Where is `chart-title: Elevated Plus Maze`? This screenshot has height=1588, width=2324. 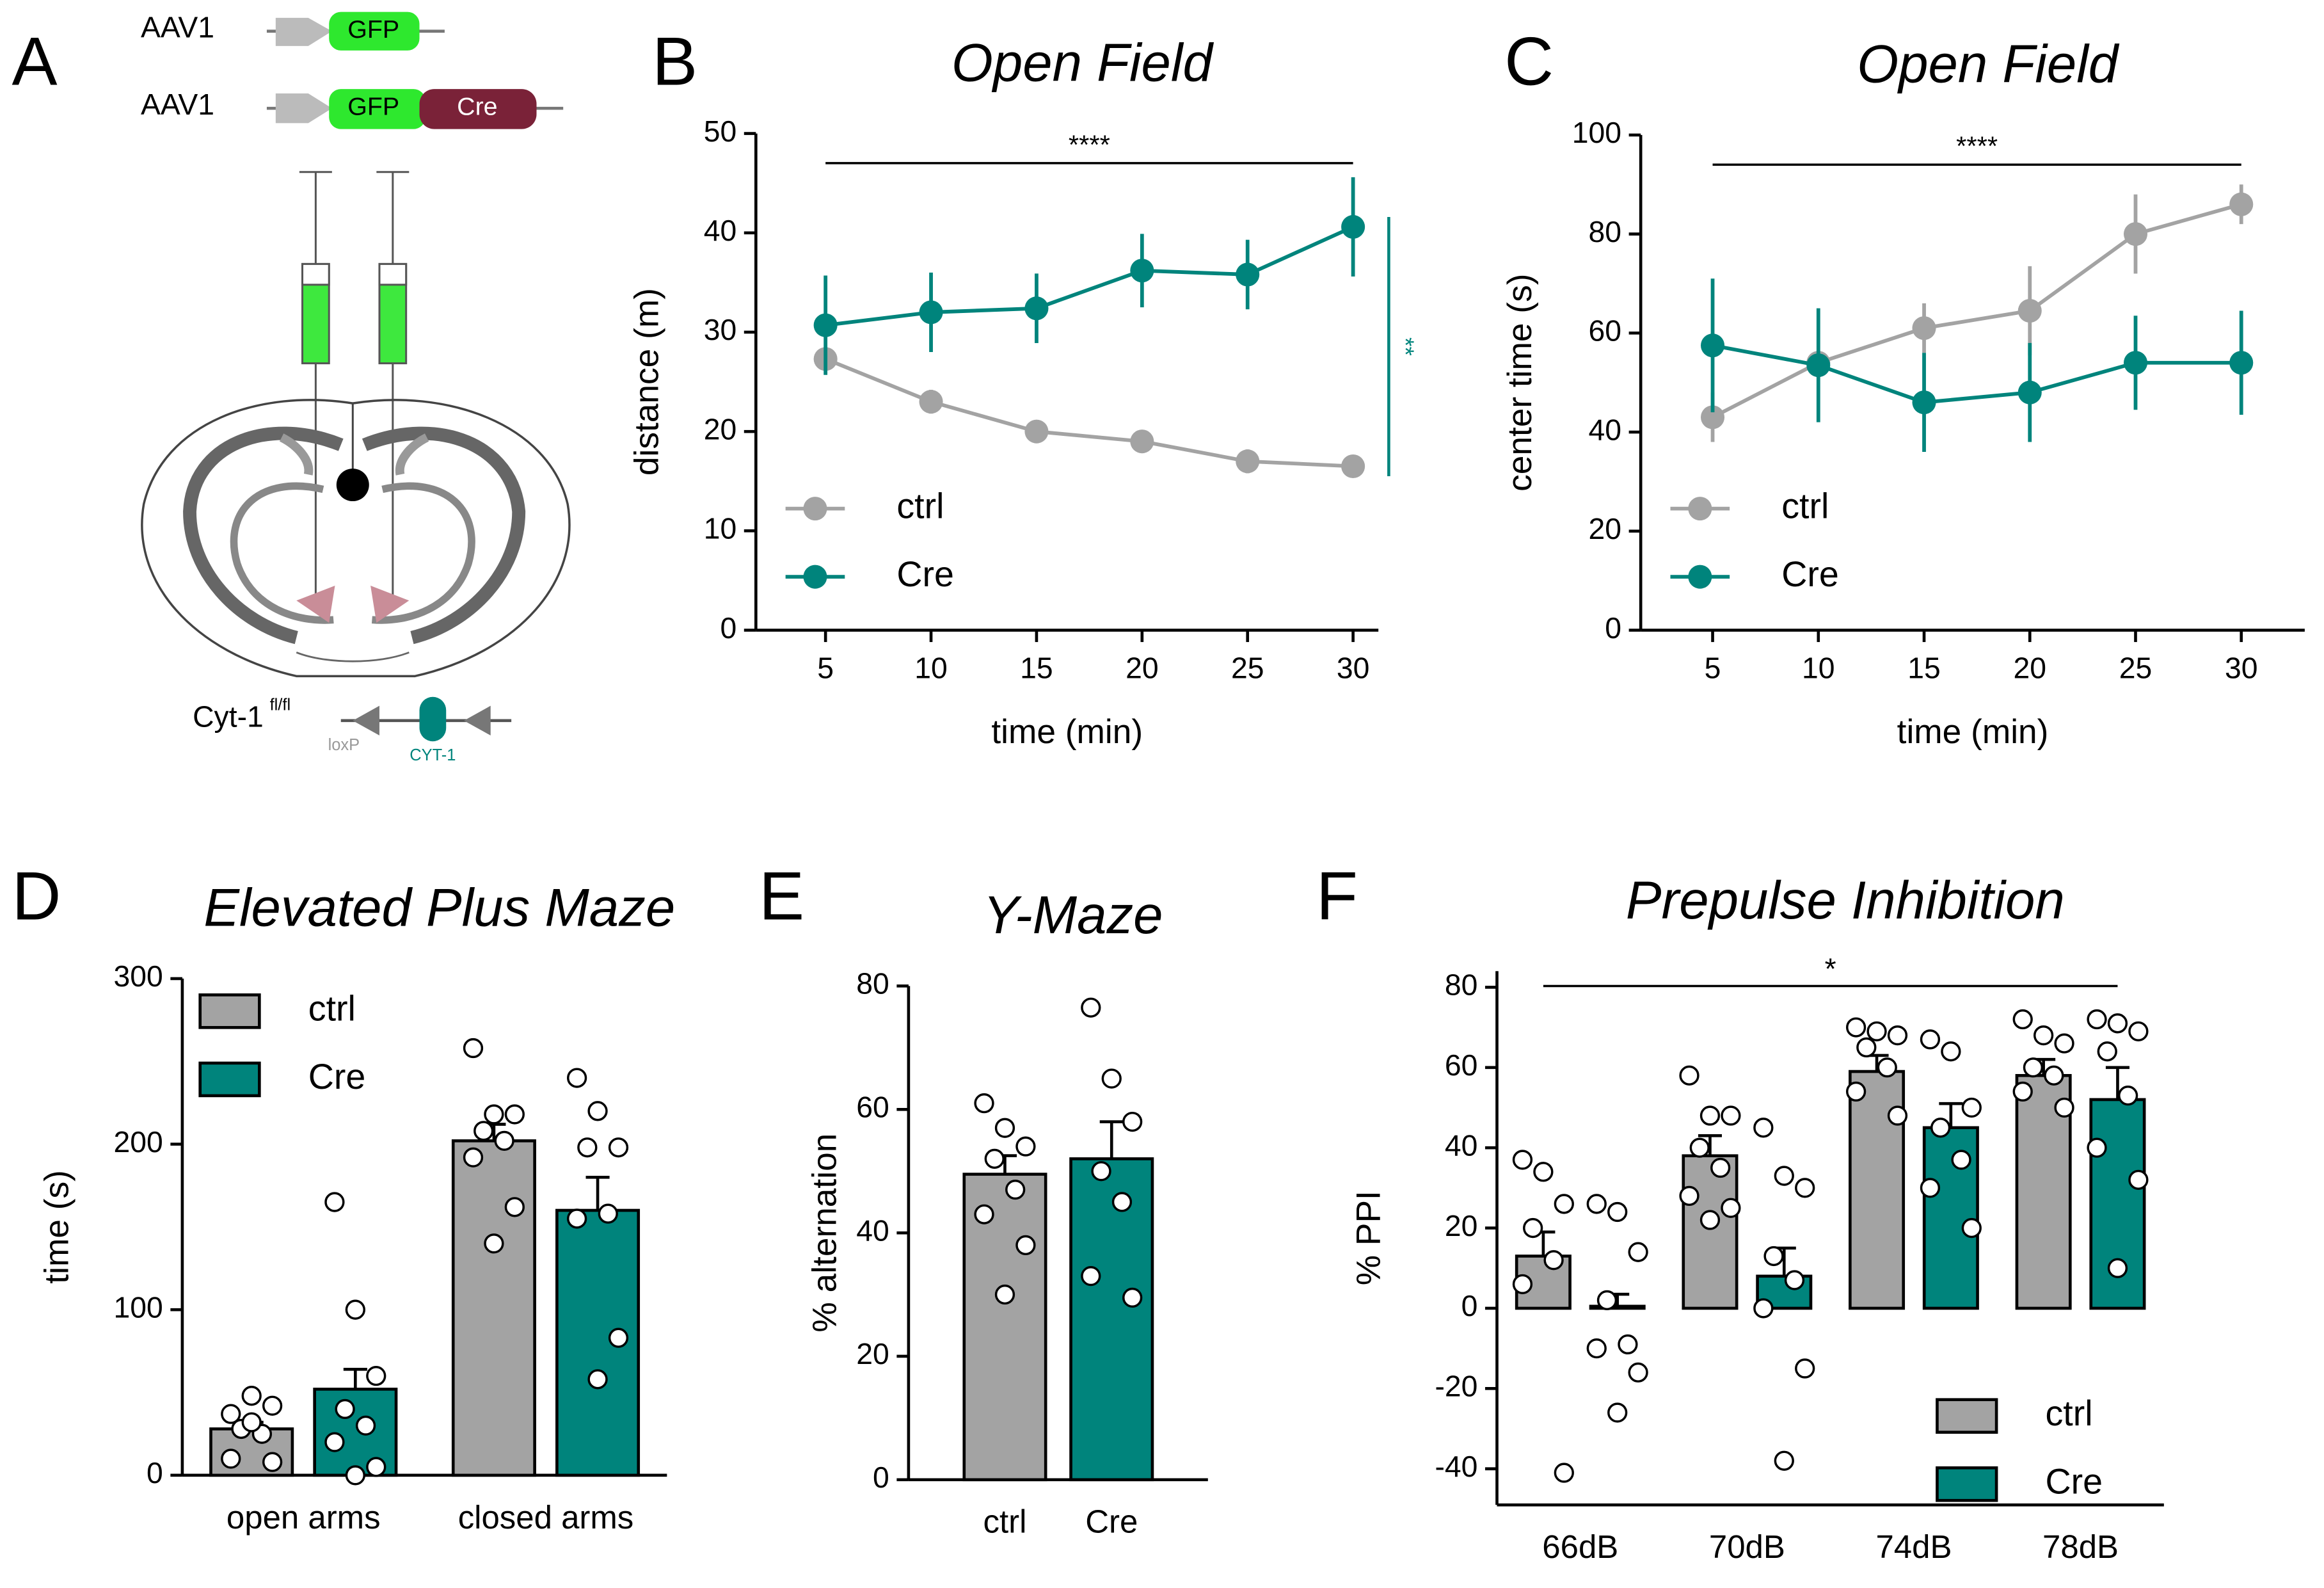 chart-title: Elevated Plus Maze is located at coordinates (439, 908).